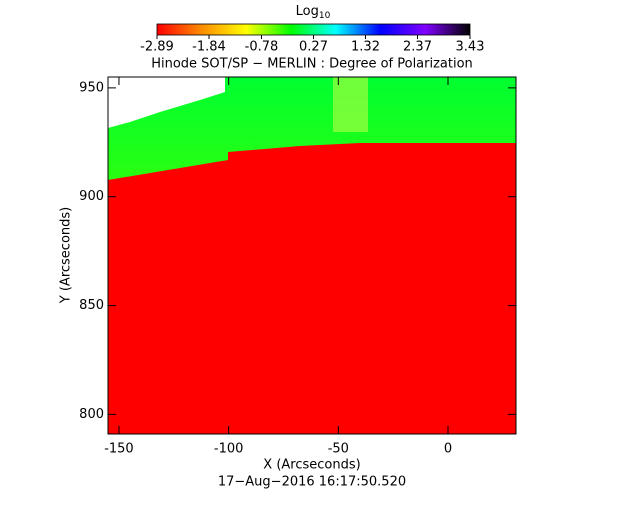 The width and height of the screenshot is (625, 512). What do you see at coordinates (338, 449) in the screenshot?
I see `x-tick-label: -50` at bounding box center [338, 449].